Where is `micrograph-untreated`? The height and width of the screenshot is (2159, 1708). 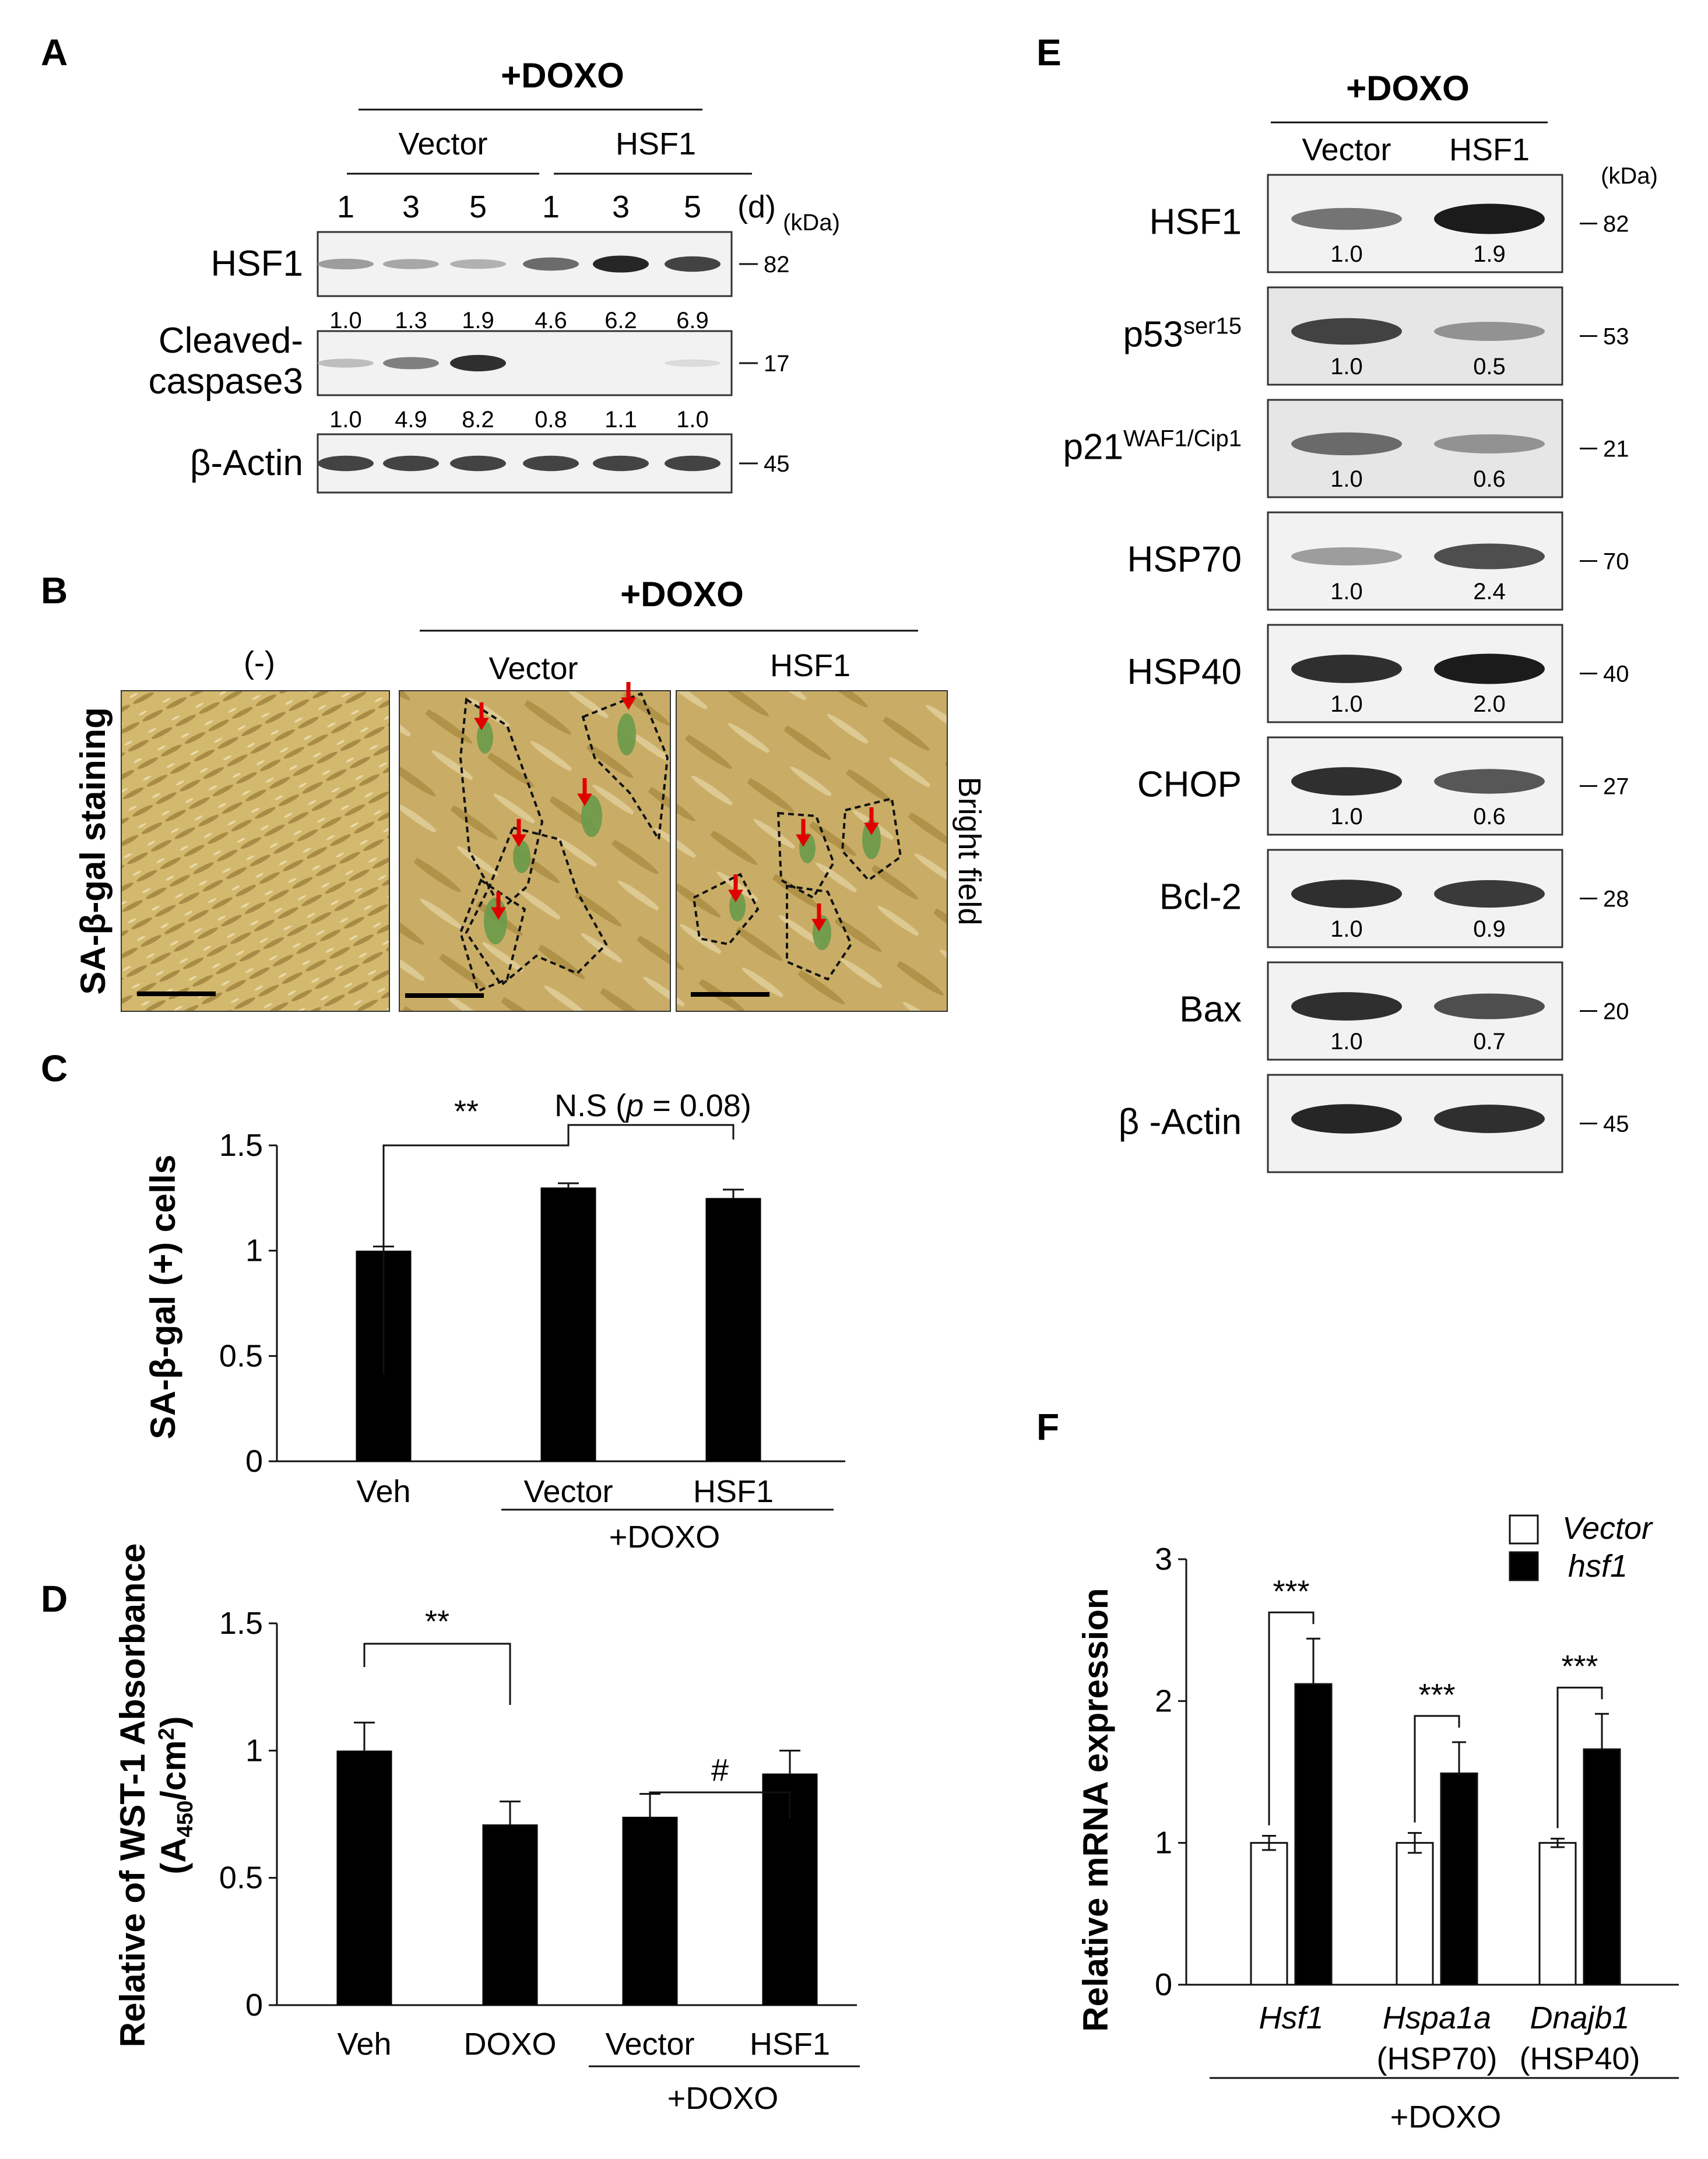 micrograph-untreated is located at coordinates (255, 851).